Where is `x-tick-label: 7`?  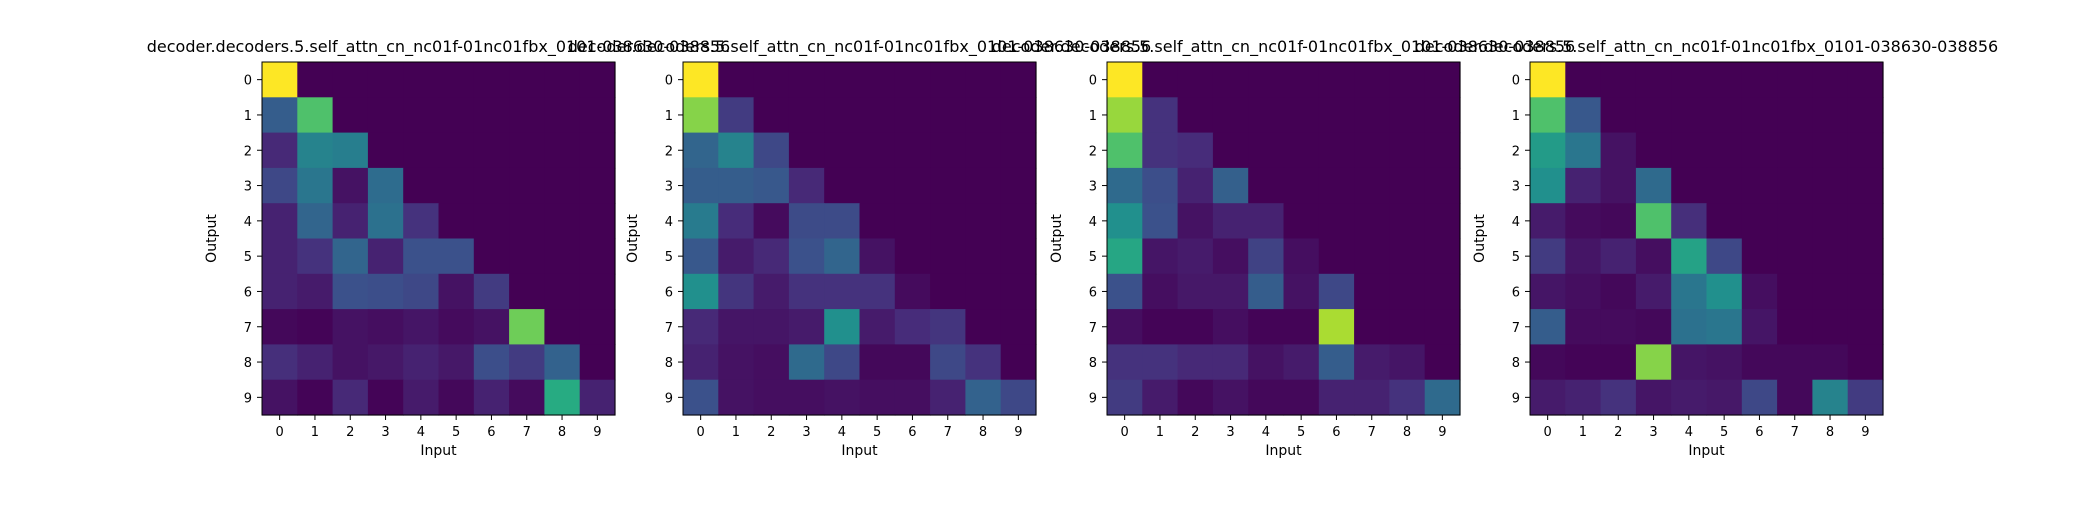 x-tick-label: 7 is located at coordinates (1795, 432).